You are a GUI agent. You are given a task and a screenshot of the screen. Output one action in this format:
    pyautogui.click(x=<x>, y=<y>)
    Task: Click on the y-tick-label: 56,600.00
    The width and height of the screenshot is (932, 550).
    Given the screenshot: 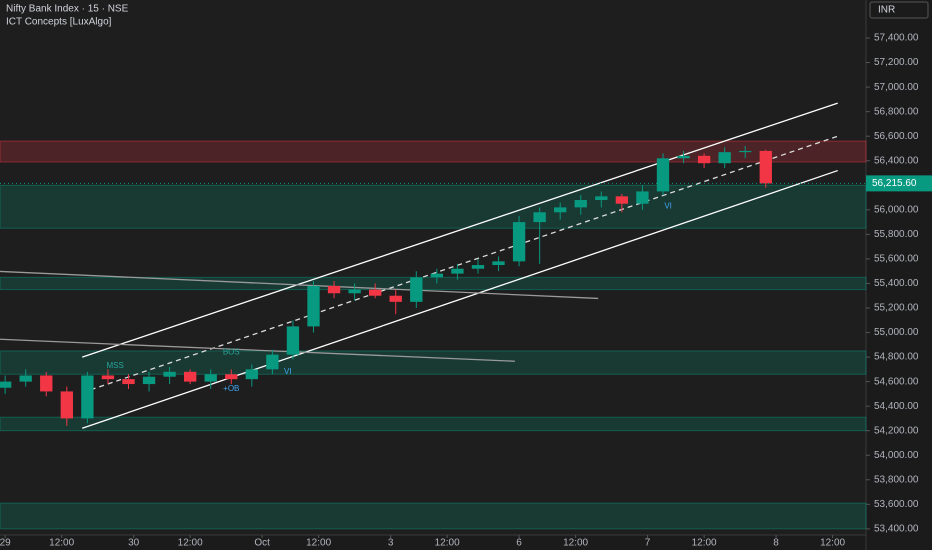 What is the action you would take?
    pyautogui.click(x=896, y=136)
    